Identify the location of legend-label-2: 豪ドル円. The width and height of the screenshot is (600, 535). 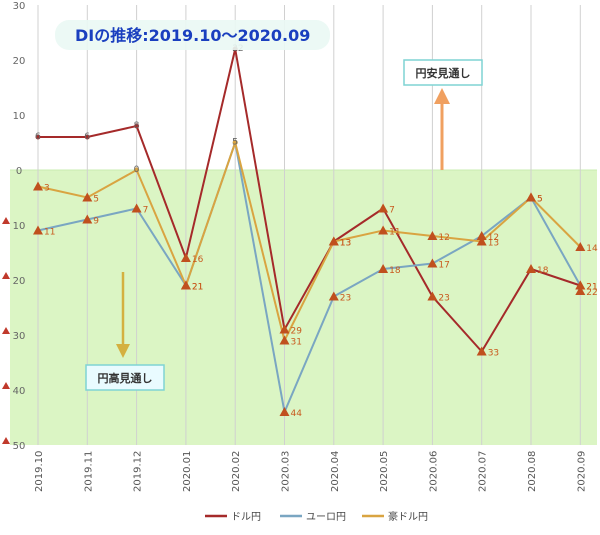
(408, 516).